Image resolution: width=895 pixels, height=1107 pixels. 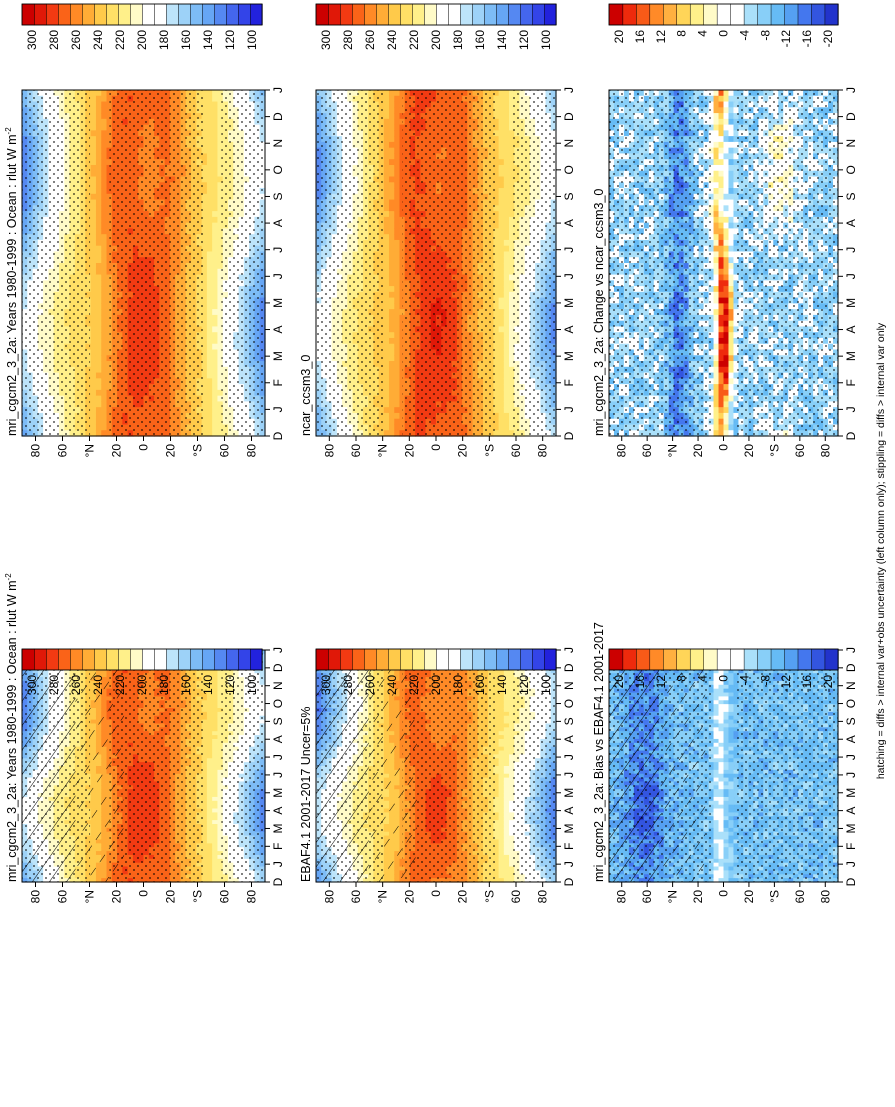 I want to click on lat-tick-label: 20, so click(x=171, y=897).